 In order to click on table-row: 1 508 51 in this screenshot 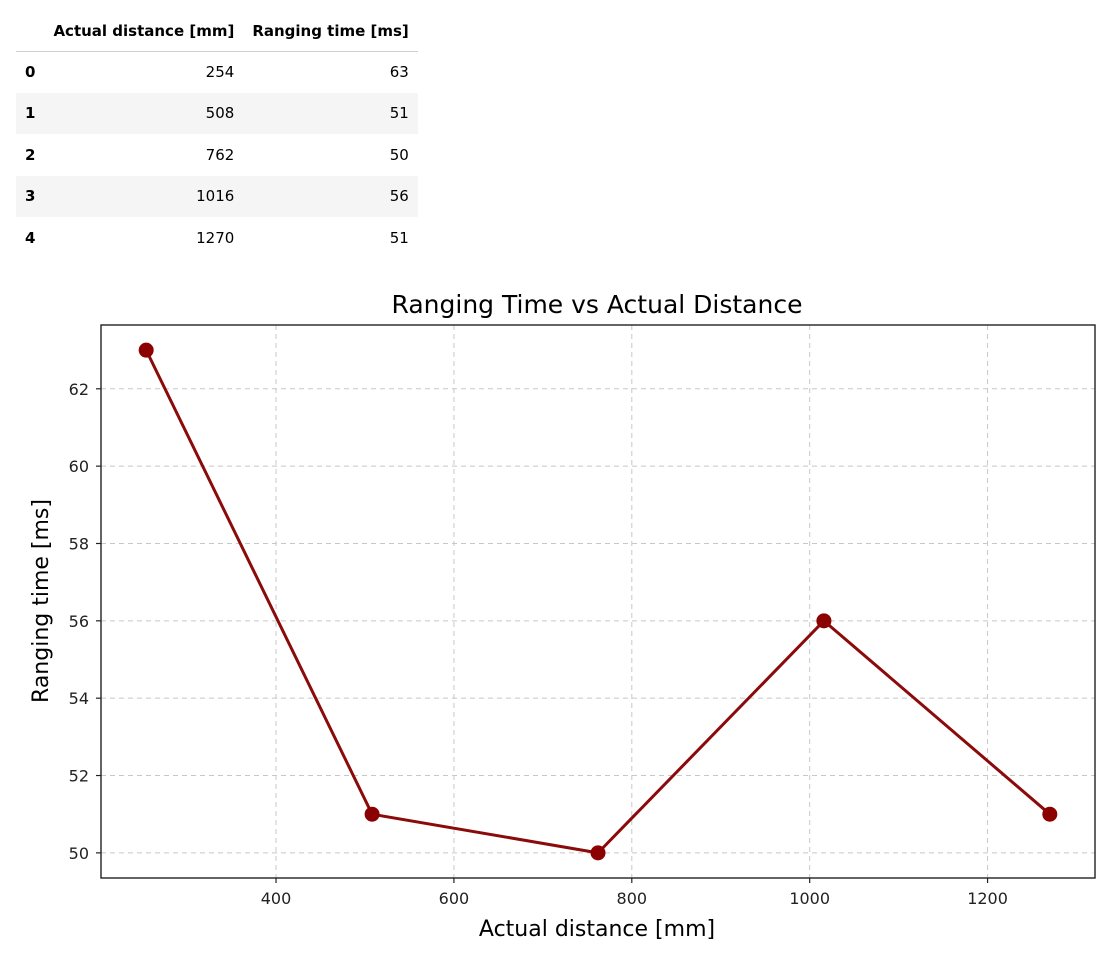, I will do `click(217, 113)`.